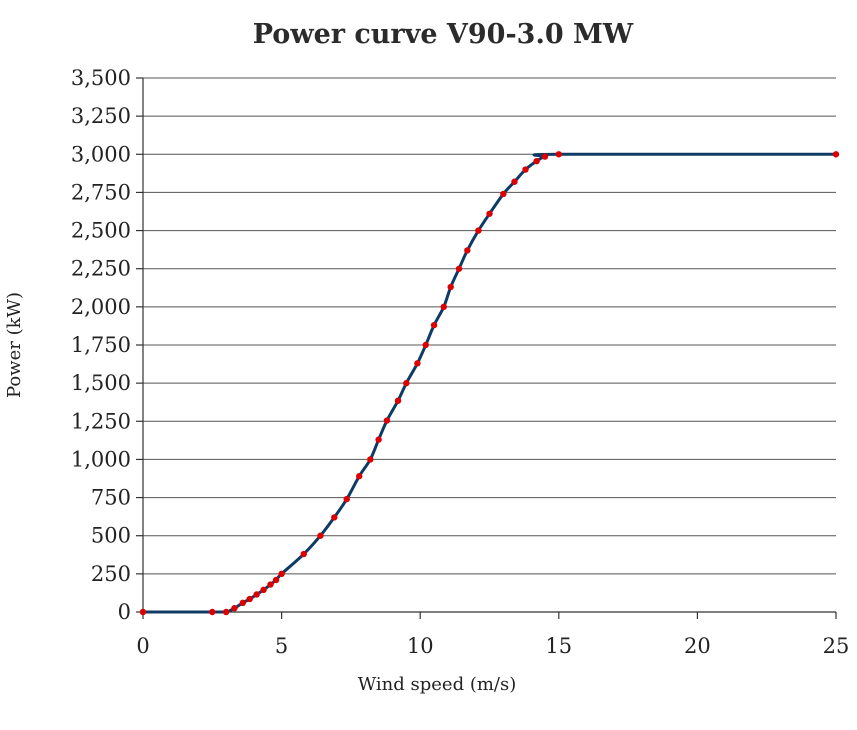 The image size is (857, 730). I want to click on y-tick-label: 1,000, so click(101, 459).